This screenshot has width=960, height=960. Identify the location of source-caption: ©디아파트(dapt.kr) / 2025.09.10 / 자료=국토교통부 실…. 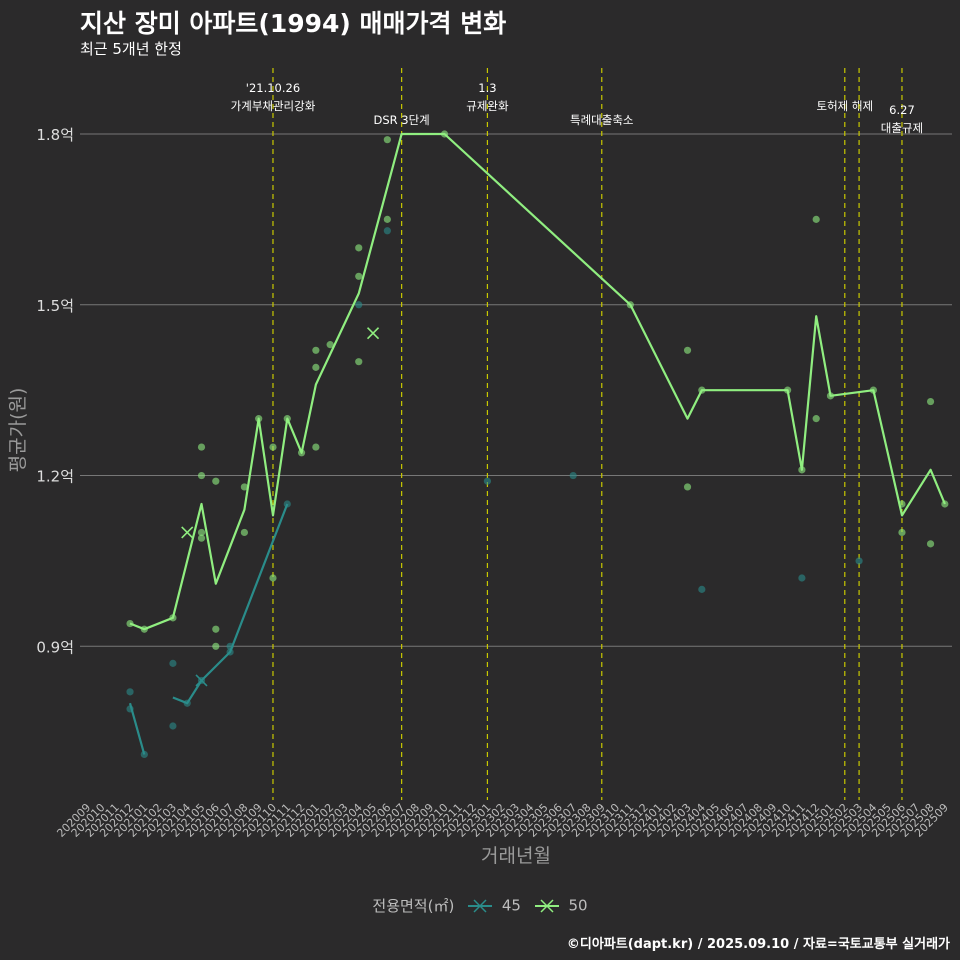
(758, 944).